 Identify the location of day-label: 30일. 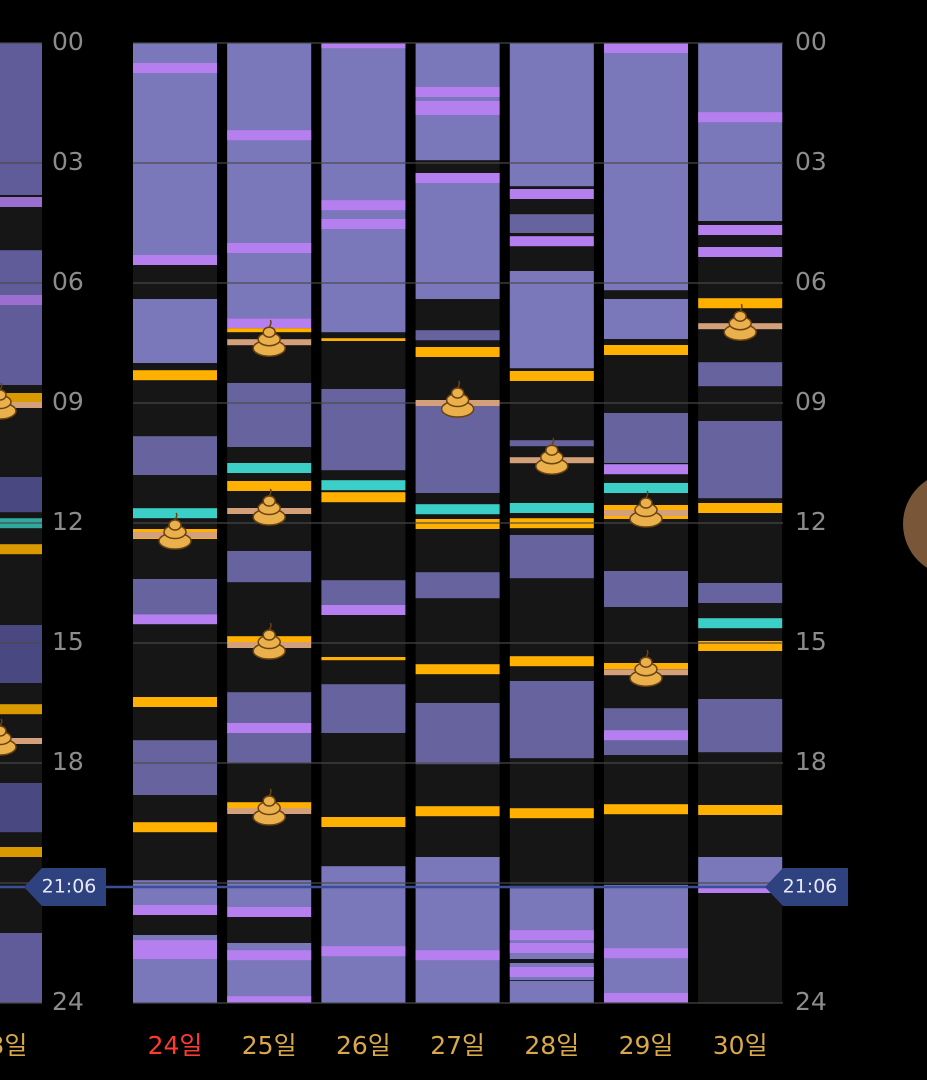
(740, 1045).